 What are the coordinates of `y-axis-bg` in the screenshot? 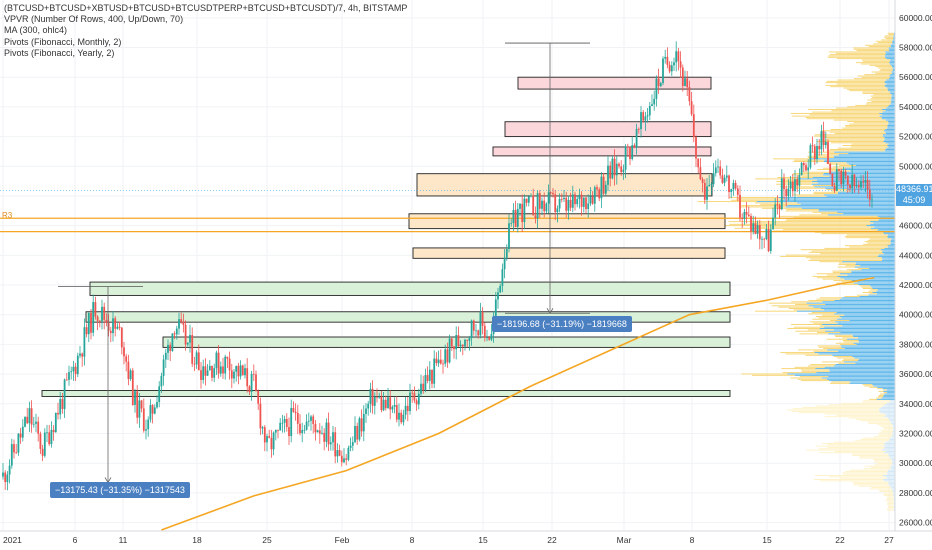 It's located at (913, 275).